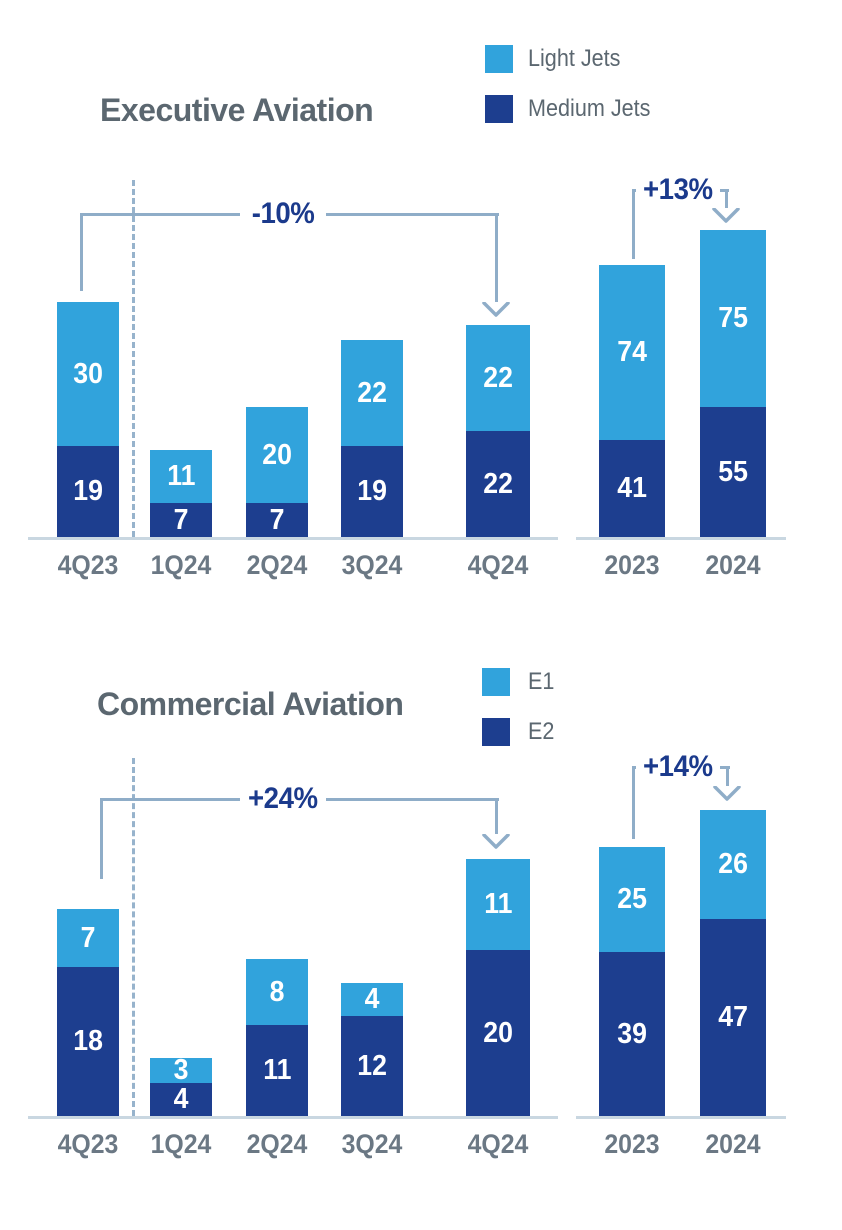 The width and height of the screenshot is (842, 1230). I want to click on bar-4q24: 11 20, so click(498, 987).